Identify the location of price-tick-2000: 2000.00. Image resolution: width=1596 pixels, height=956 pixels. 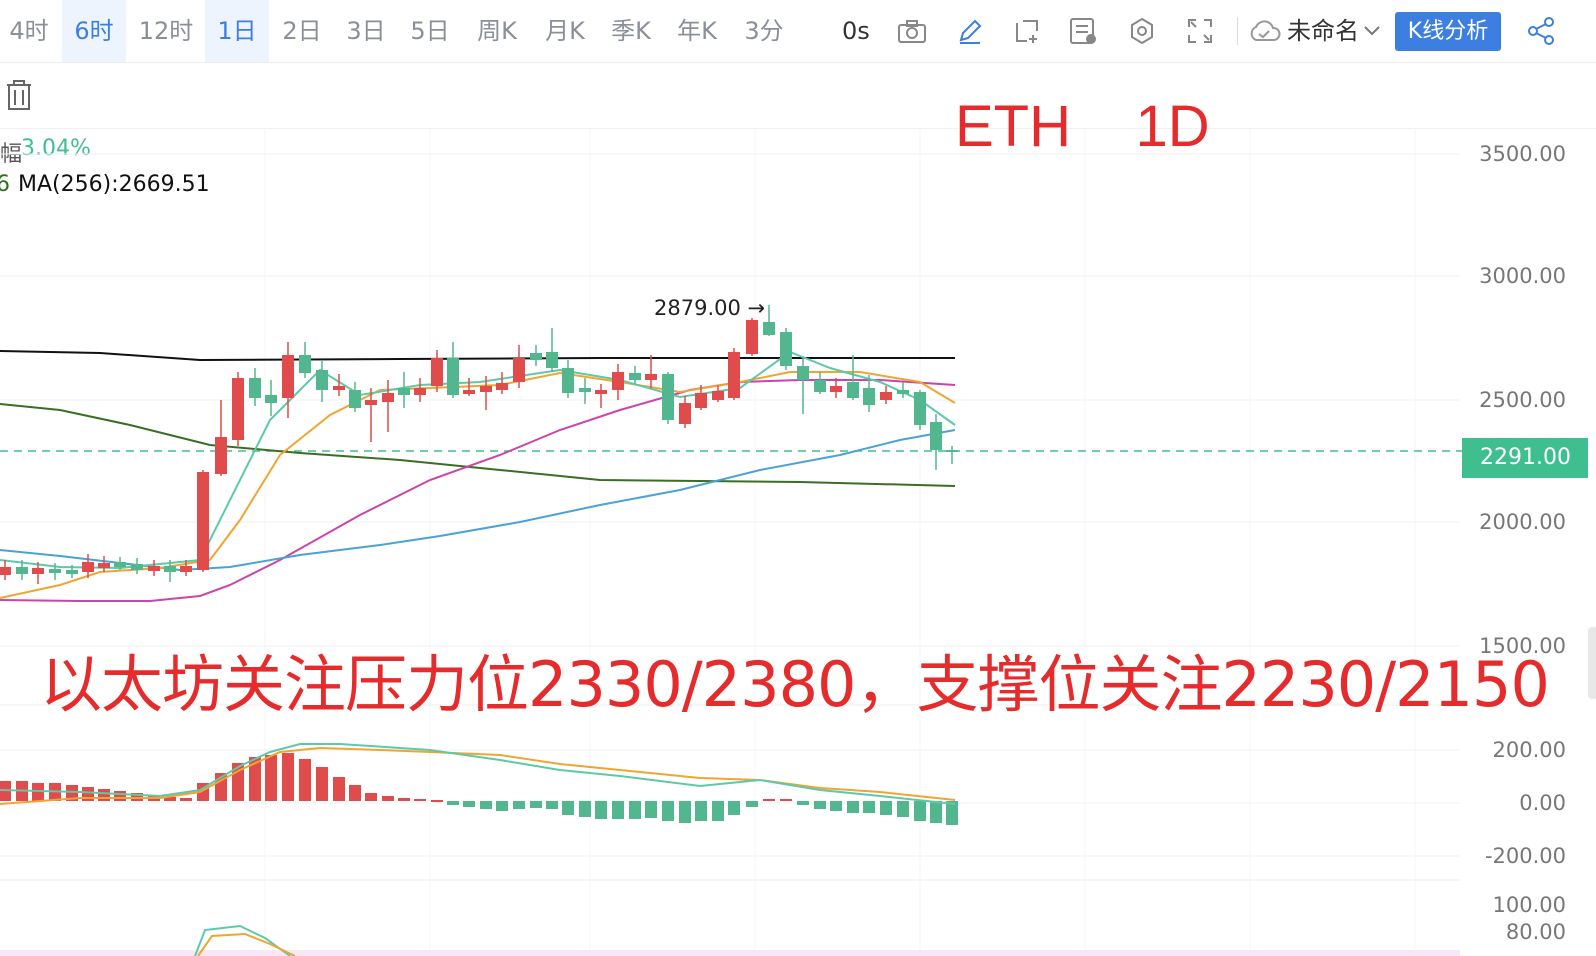
(1522, 522).